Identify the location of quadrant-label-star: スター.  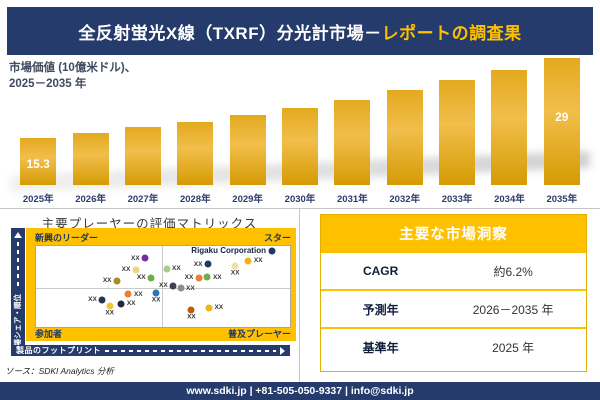
(277, 238).